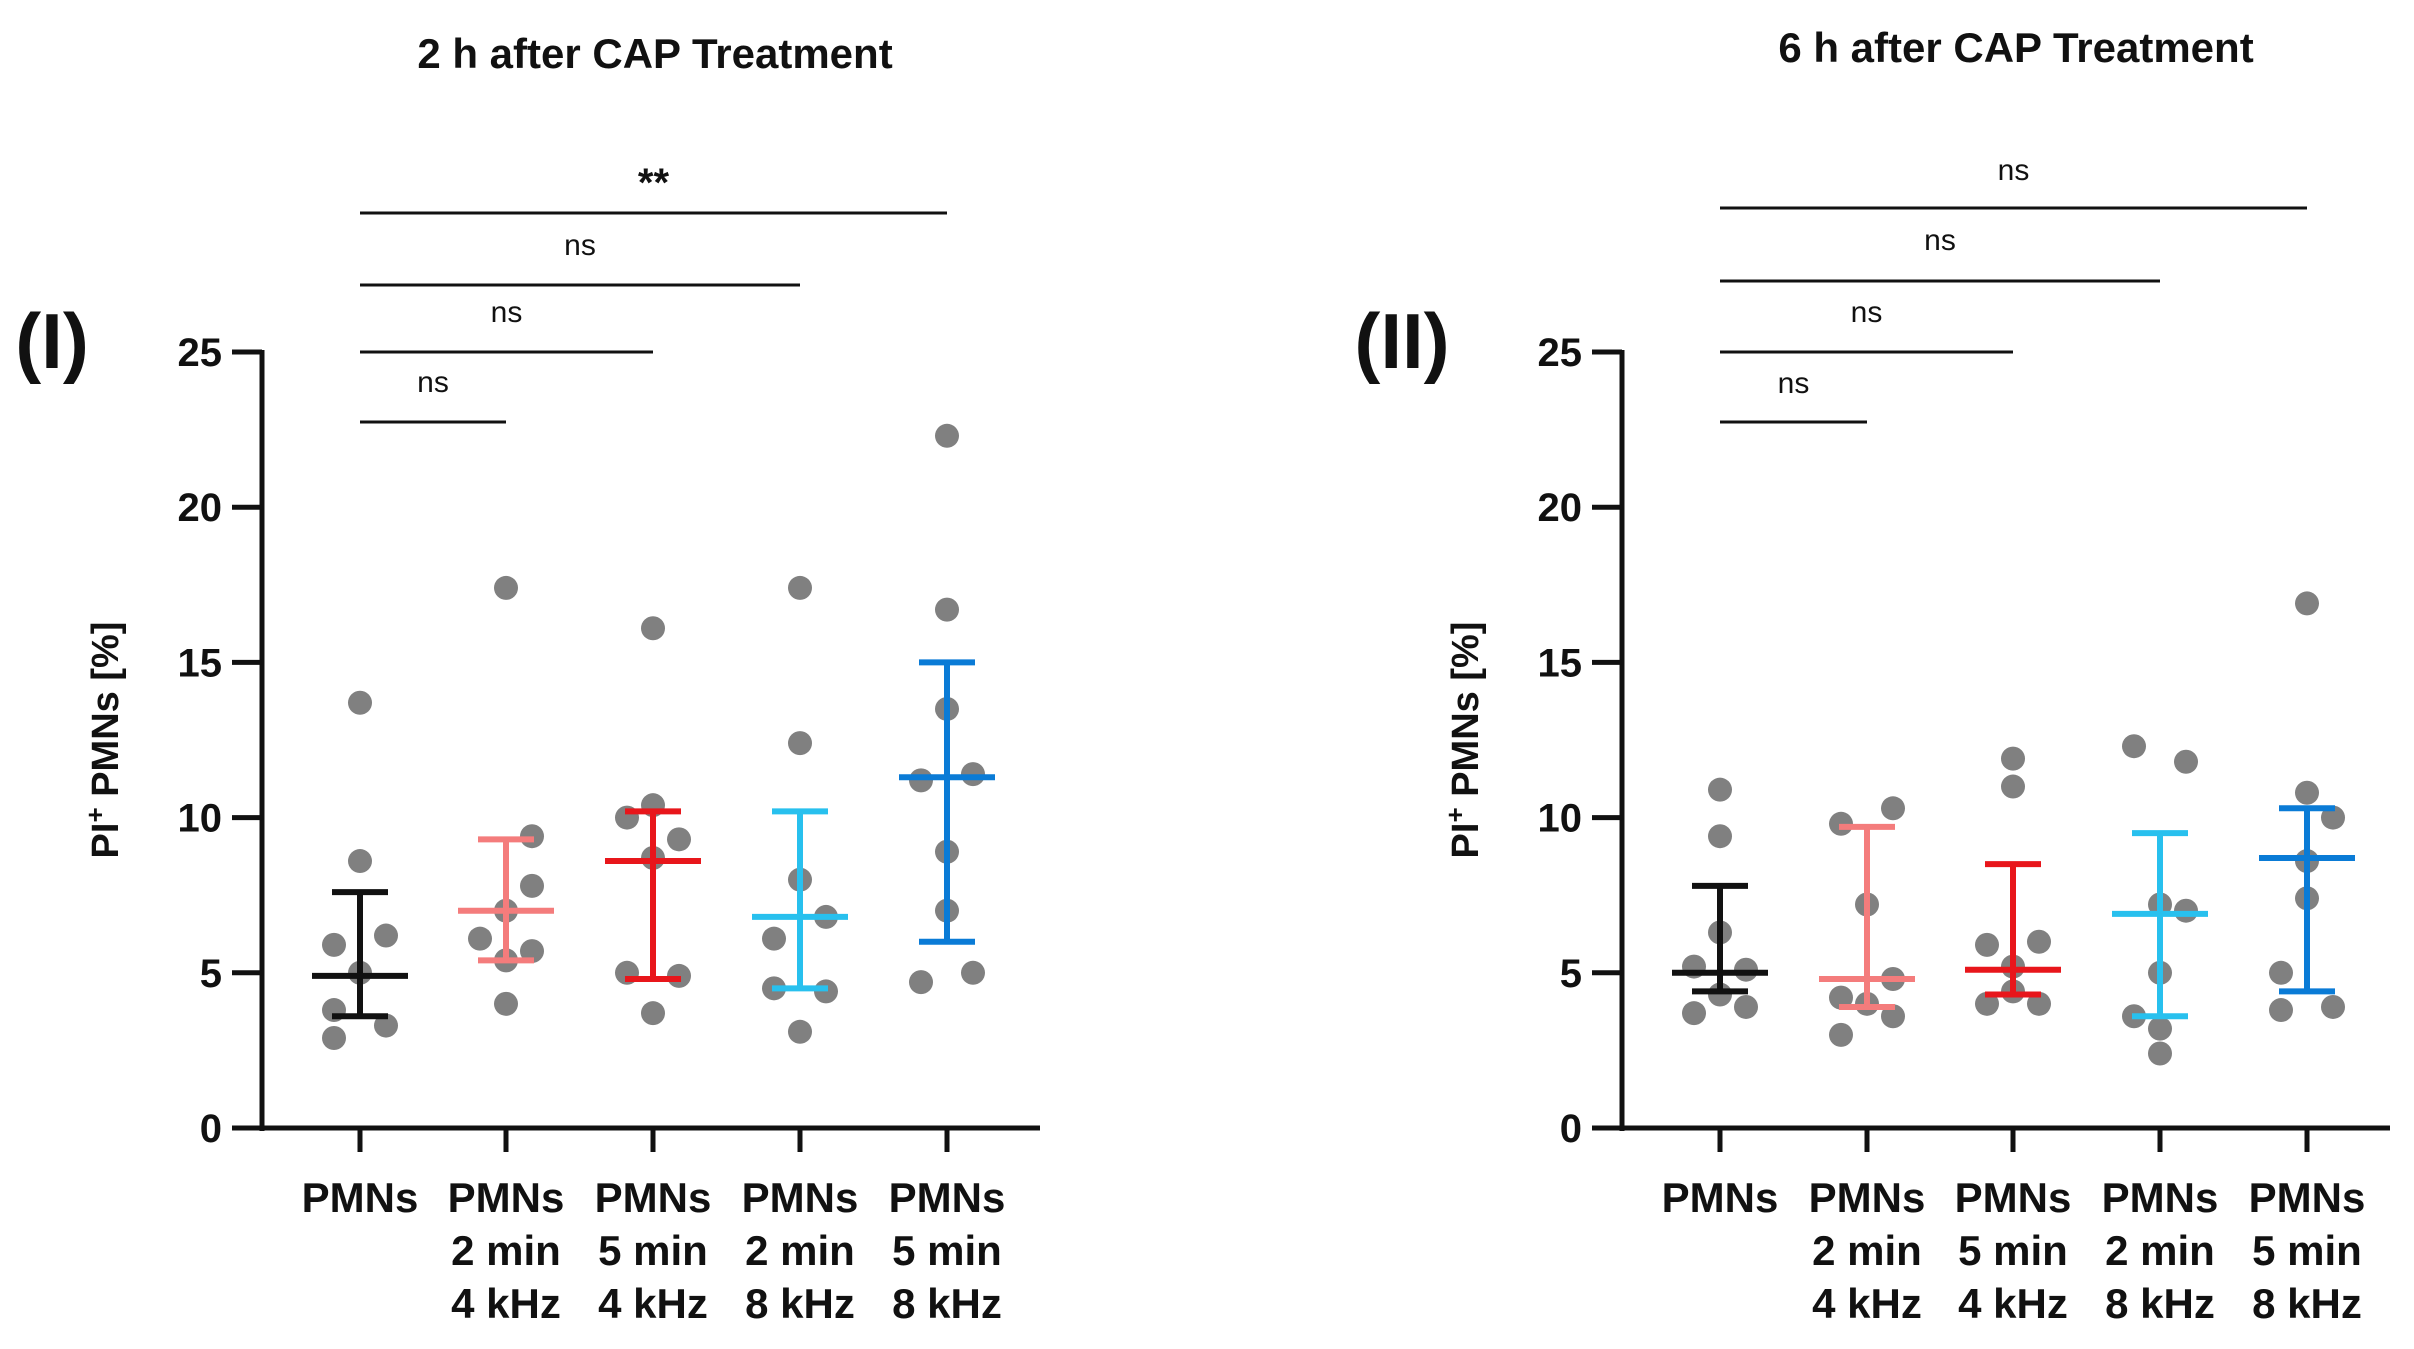  Describe the element at coordinates (1455, 814) in the screenshot. I see `y-axis-label-sup: +` at that location.